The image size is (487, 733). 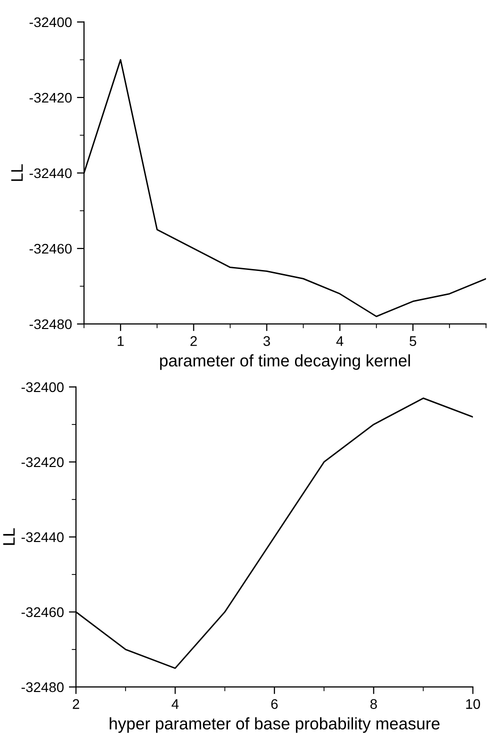 I want to click on x-tick-label: 10, so click(x=473, y=704).